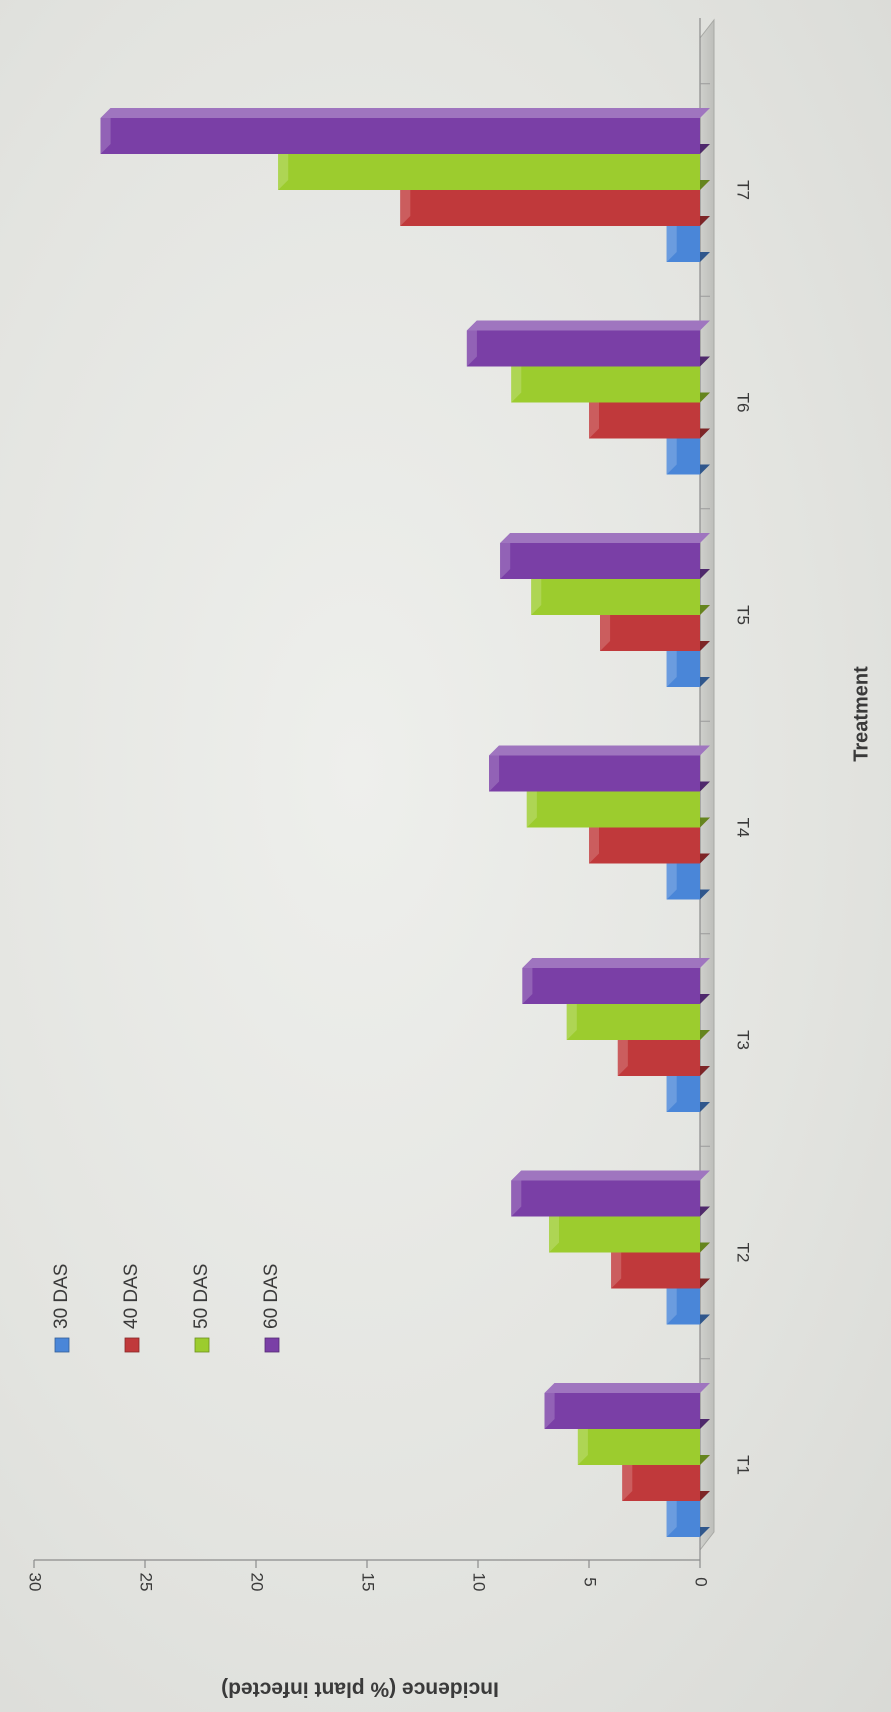  I want to click on category-label: T4, so click(743, 828).